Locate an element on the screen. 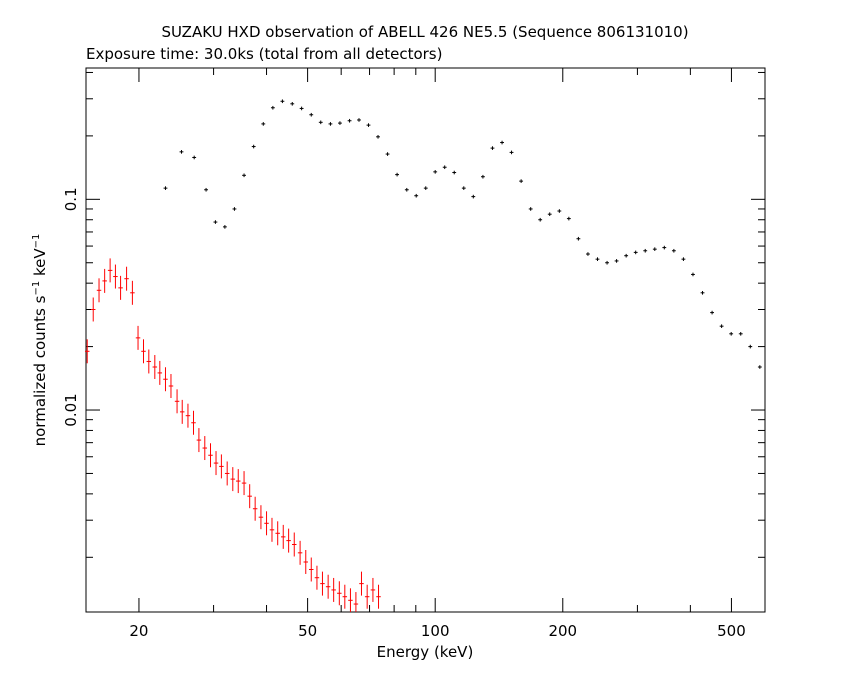 This screenshot has height=680, width=850. y-tick-label: 0.01 is located at coordinates (71, 409).